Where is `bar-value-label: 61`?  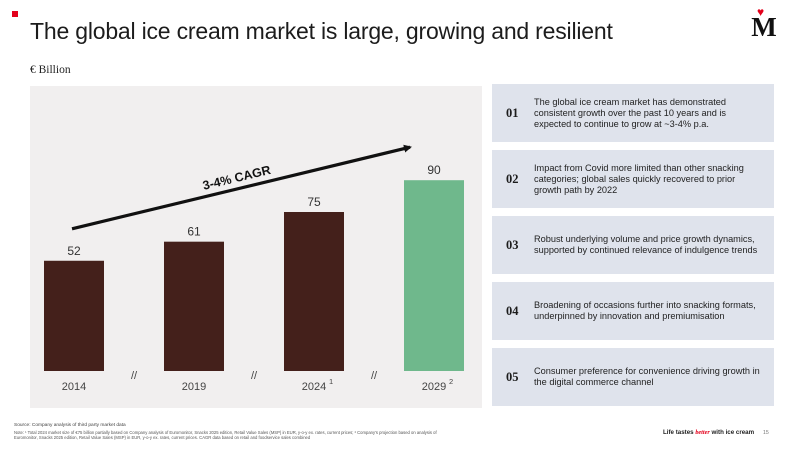 bar-value-label: 61 is located at coordinates (194, 232).